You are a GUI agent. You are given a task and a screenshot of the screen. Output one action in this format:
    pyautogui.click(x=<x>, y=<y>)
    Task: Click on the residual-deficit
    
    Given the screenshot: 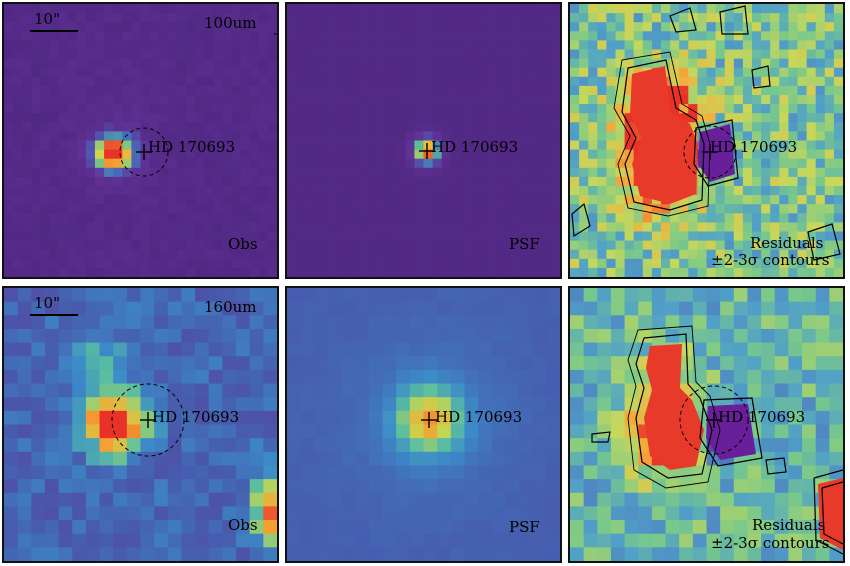 What is the action you would take?
    pyautogui.click(x=716, y=153)
    